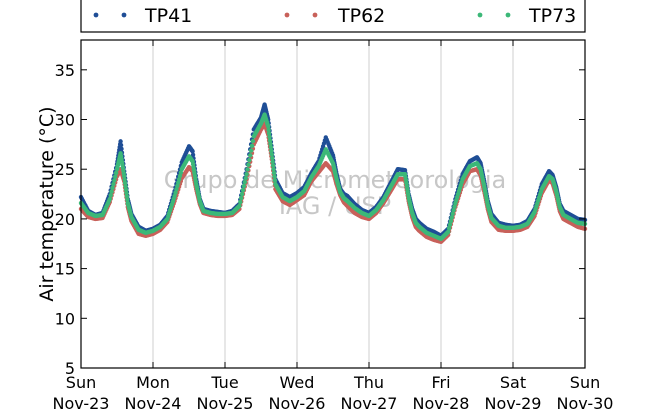  What do you see at coordinates (369, 401) in the screenshot?
I see `x-tick-label-date: Nov-27` at bounding box center [369, 401].